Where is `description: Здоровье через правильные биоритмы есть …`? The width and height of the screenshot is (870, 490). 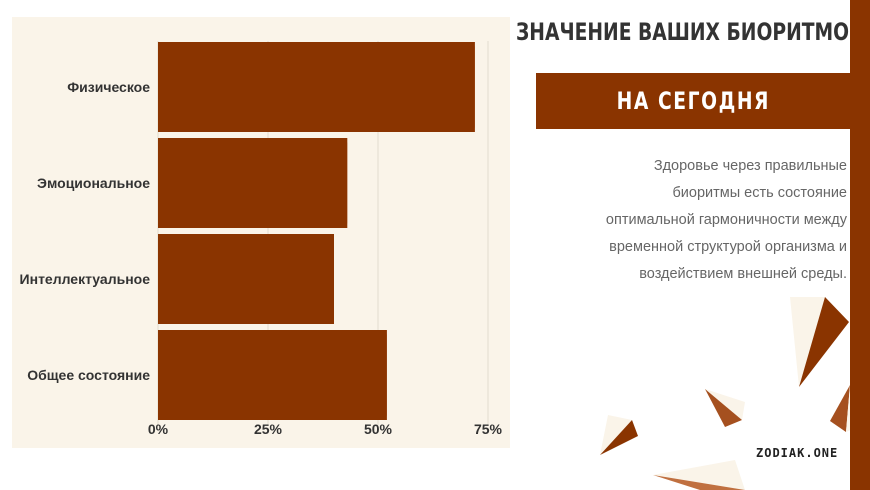 description: Здоровье через правильные биоритмы есть … is located at coordinates (703, 220).